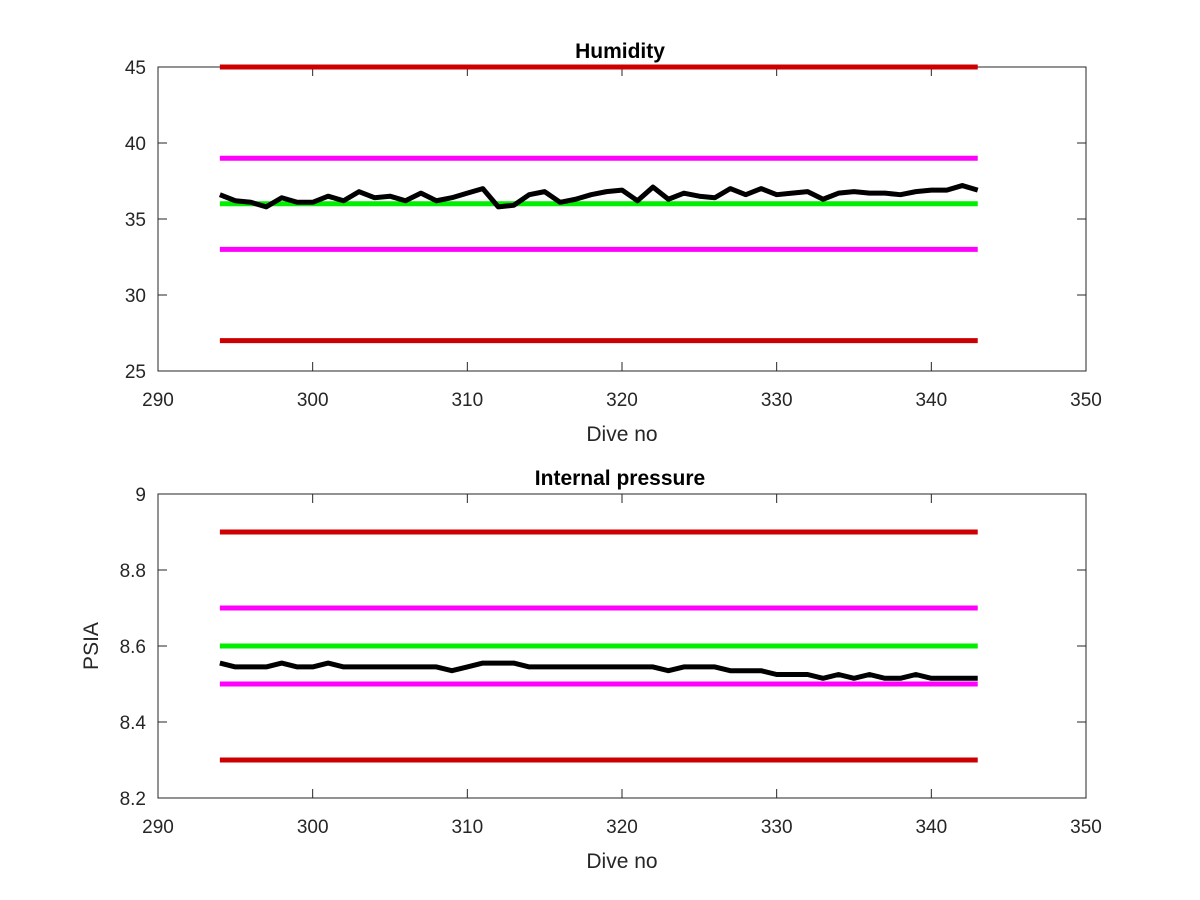 Image resolution: width=1200 pixels, height=900 pixels. What do you see at coordinates (313, 400) in the screenshot?
I see `humidity-x-tick-label: 300` at bounding box center [313, 400].